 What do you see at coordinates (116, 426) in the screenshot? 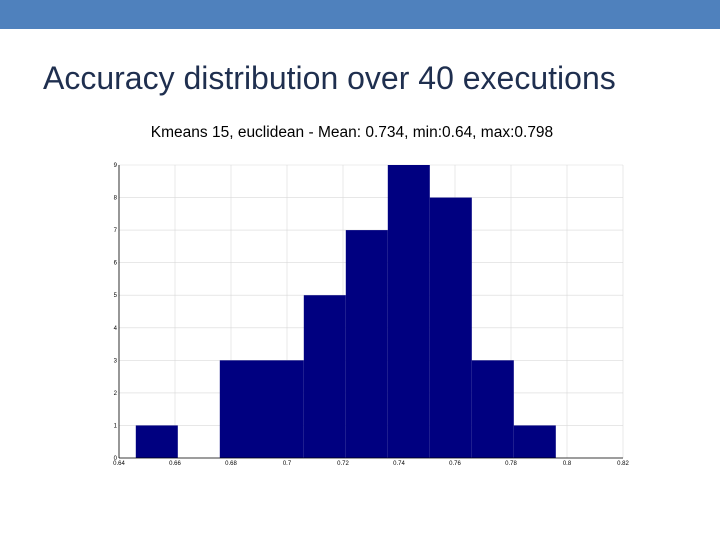
I see `y-tick-label: 1` at bounding box center [116, 426].